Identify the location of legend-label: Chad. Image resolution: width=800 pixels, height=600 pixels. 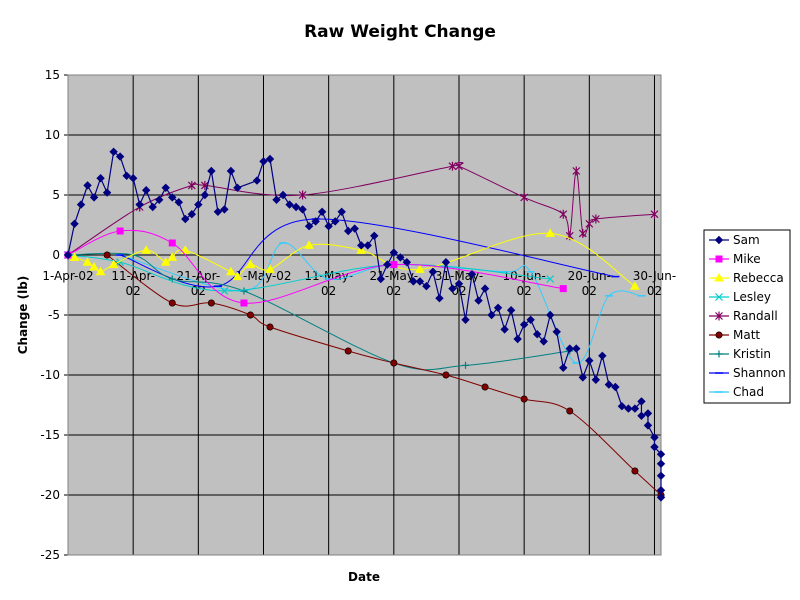
(748, 392).